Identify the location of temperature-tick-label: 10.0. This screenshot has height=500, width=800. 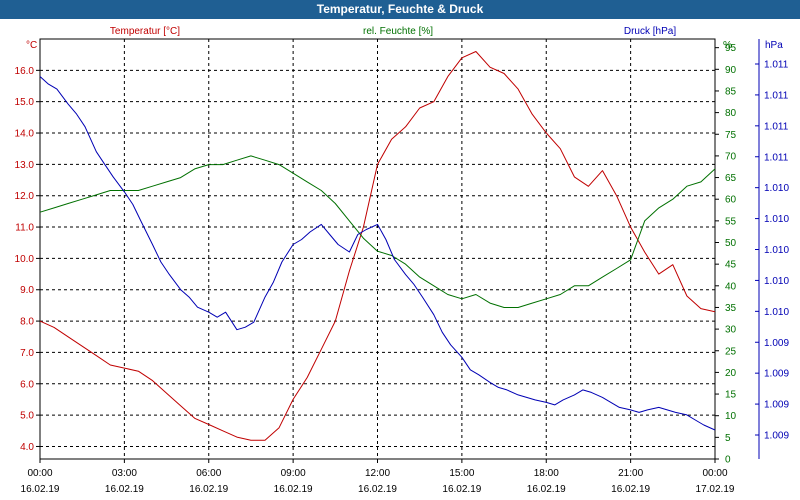
(25, 259).